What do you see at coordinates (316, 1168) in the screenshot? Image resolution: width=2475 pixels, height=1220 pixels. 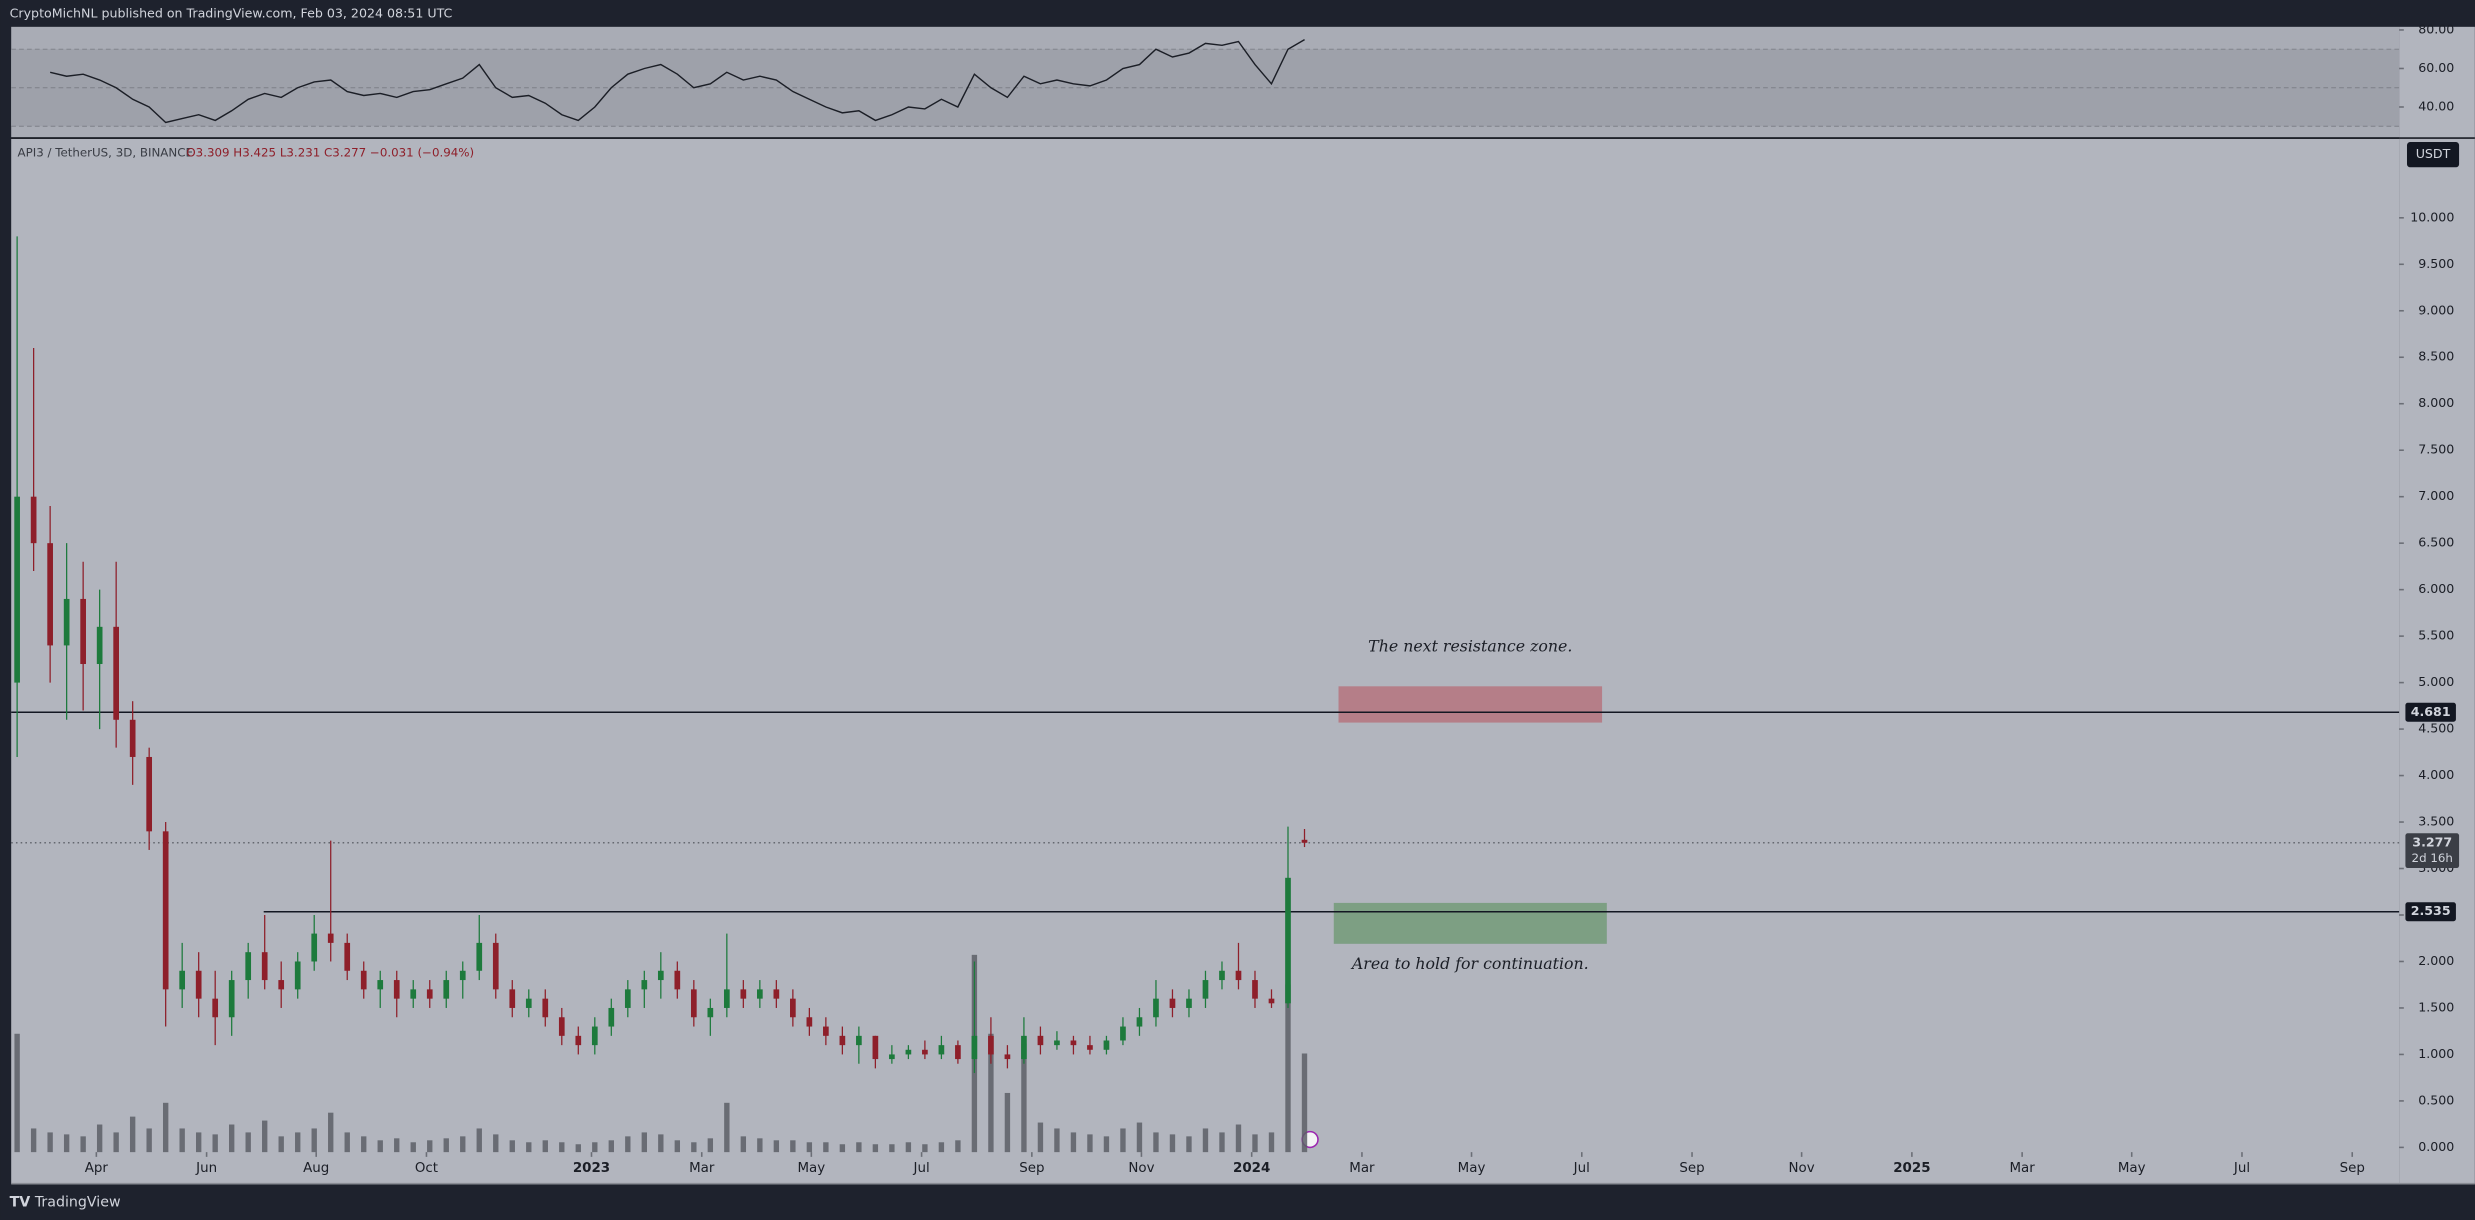 I see `x-tick-label: Aug` at bounding box center [316, 1168].